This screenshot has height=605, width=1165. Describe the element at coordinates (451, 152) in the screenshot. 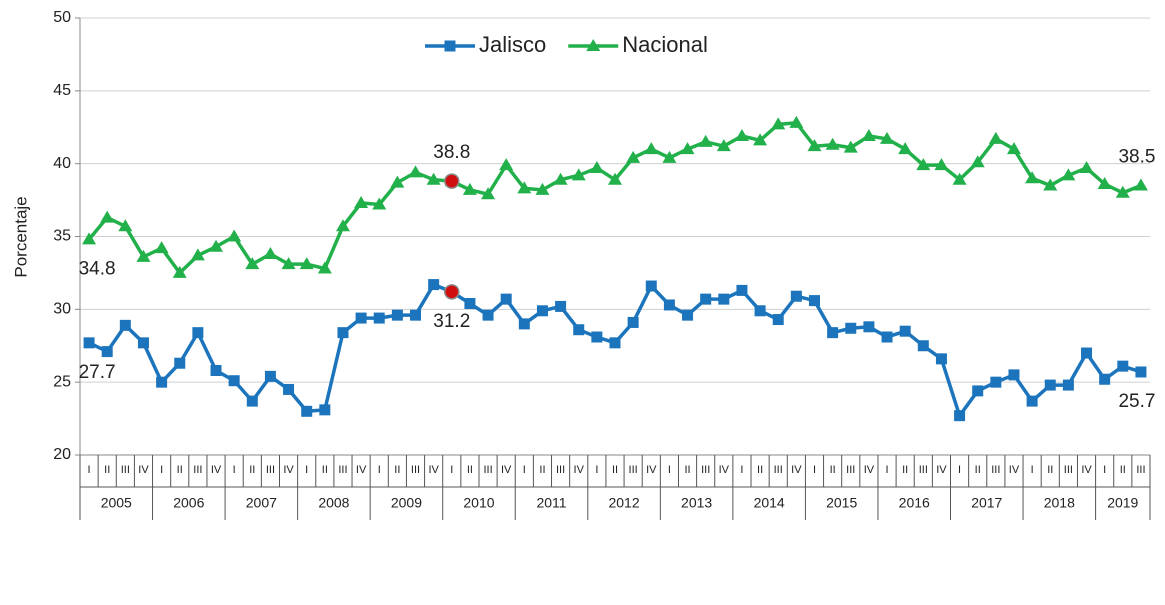

I see `data-label: 38.8` at that location.